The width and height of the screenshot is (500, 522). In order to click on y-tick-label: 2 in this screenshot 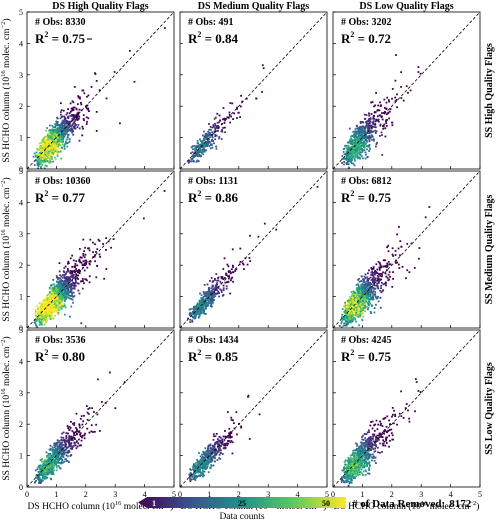, I will do `click(21, 265)`.